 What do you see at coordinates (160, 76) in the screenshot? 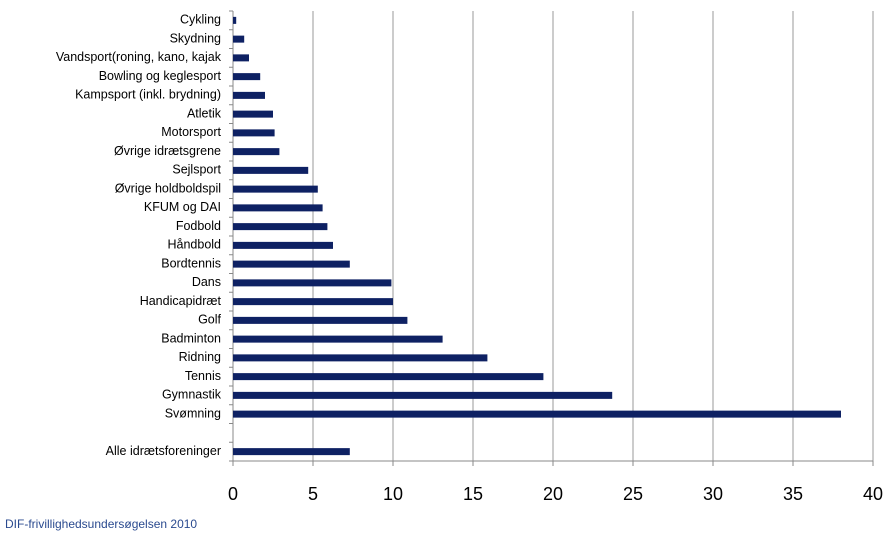
I see `y-tick-label: Bowling og keglesport` at bounding box center [160, 76].